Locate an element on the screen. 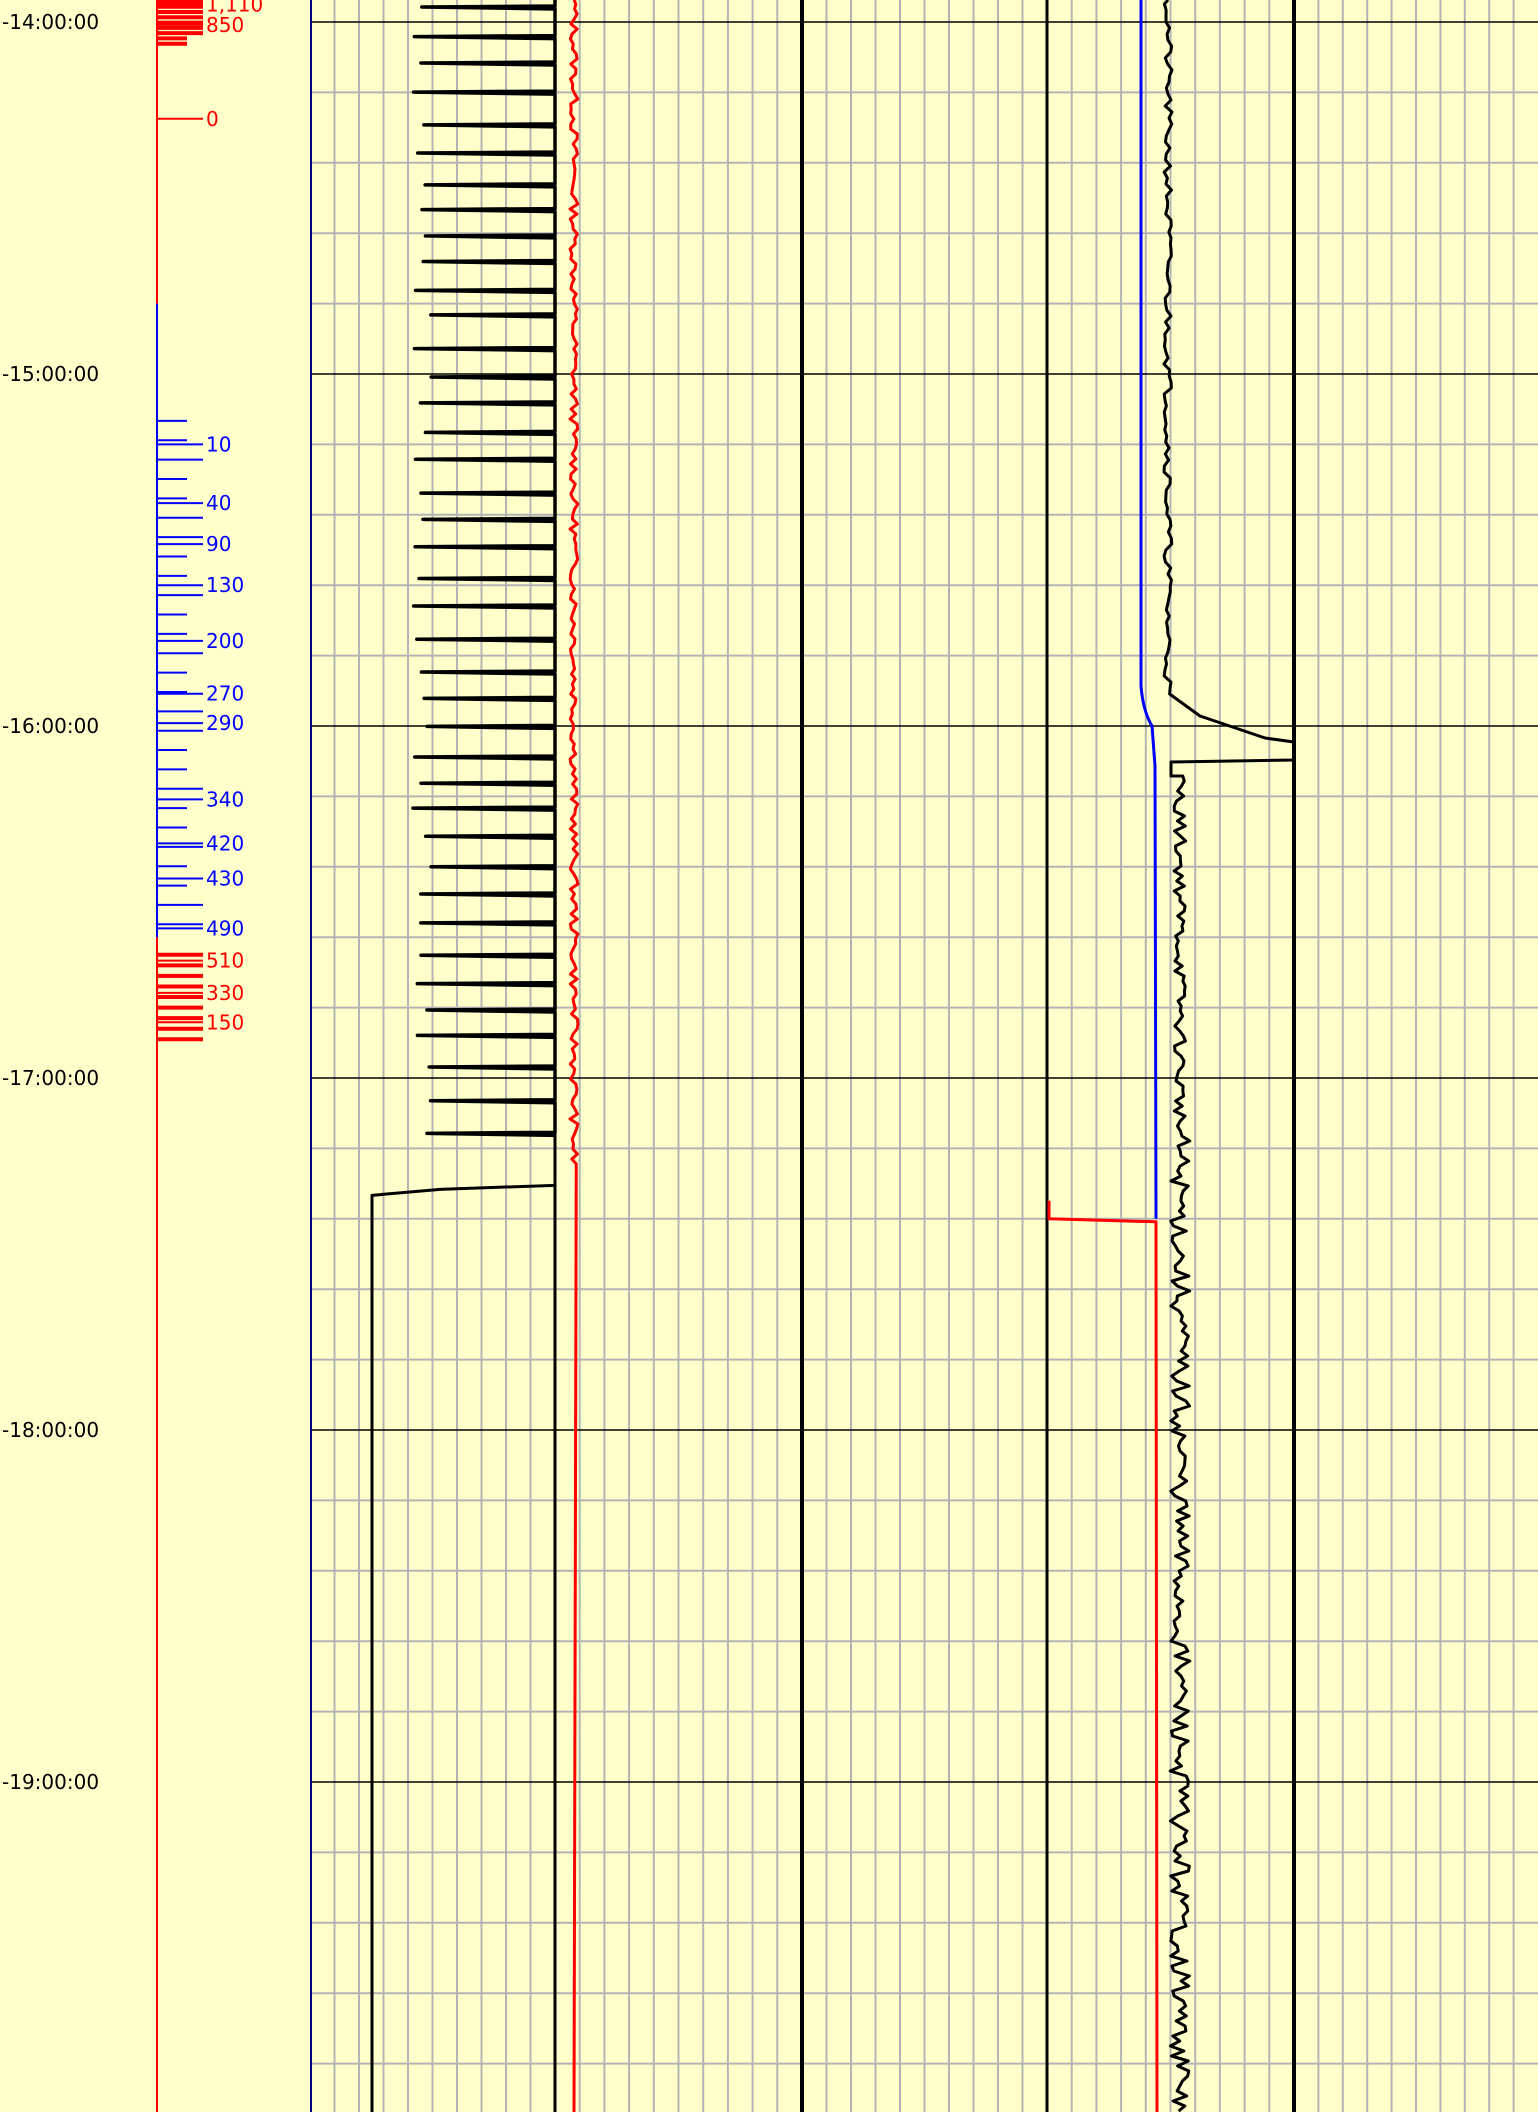  depth-label: 200 is located at coordinates (225, 641).